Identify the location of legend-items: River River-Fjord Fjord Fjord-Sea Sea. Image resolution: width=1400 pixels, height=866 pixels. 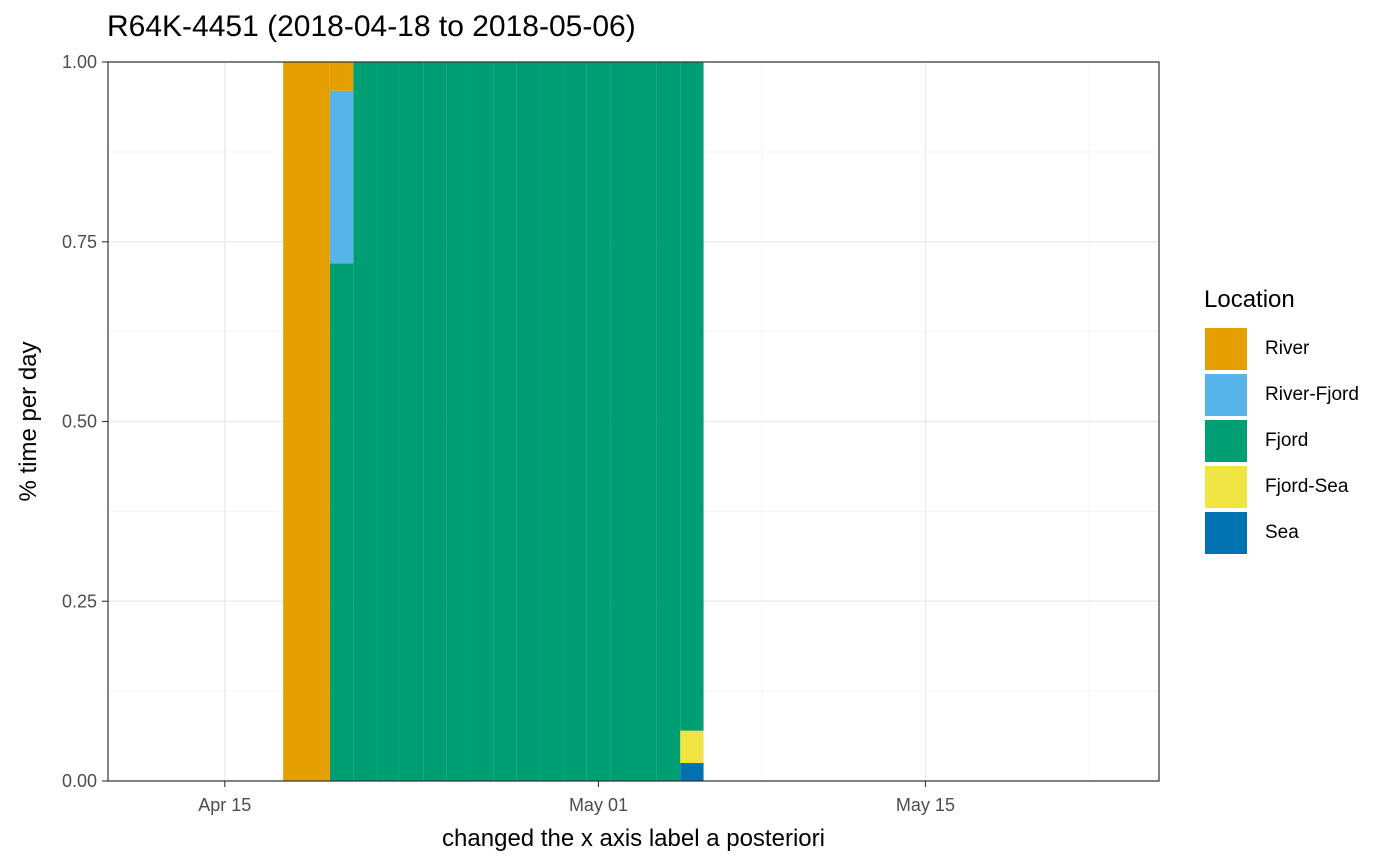
(1281, 441).